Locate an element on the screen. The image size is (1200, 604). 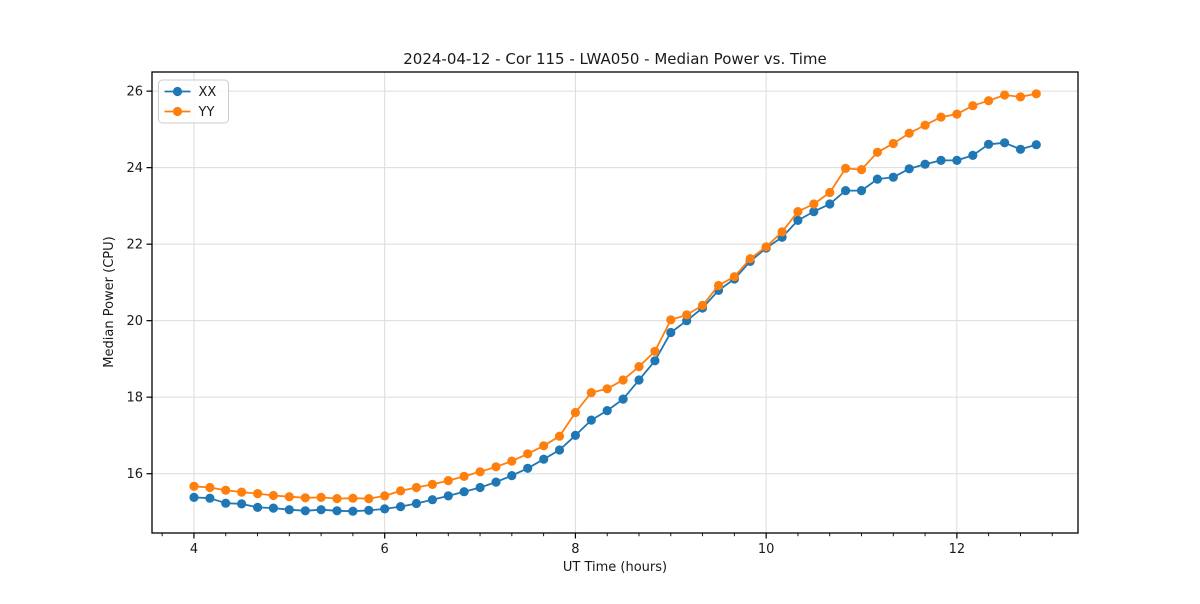
y-tick-label: 22 is located at coordinates (134, 245).